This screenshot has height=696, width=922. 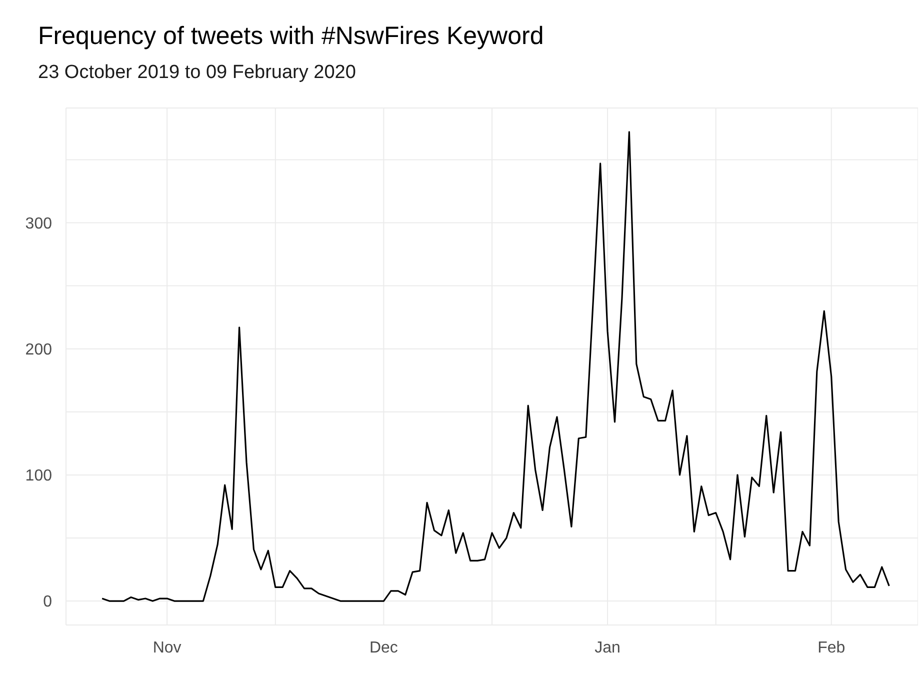 What do you see at coordinates (383, 647) in the screenshot?
I see `x-tick-label: Dec` at bounding box center [383, 647].